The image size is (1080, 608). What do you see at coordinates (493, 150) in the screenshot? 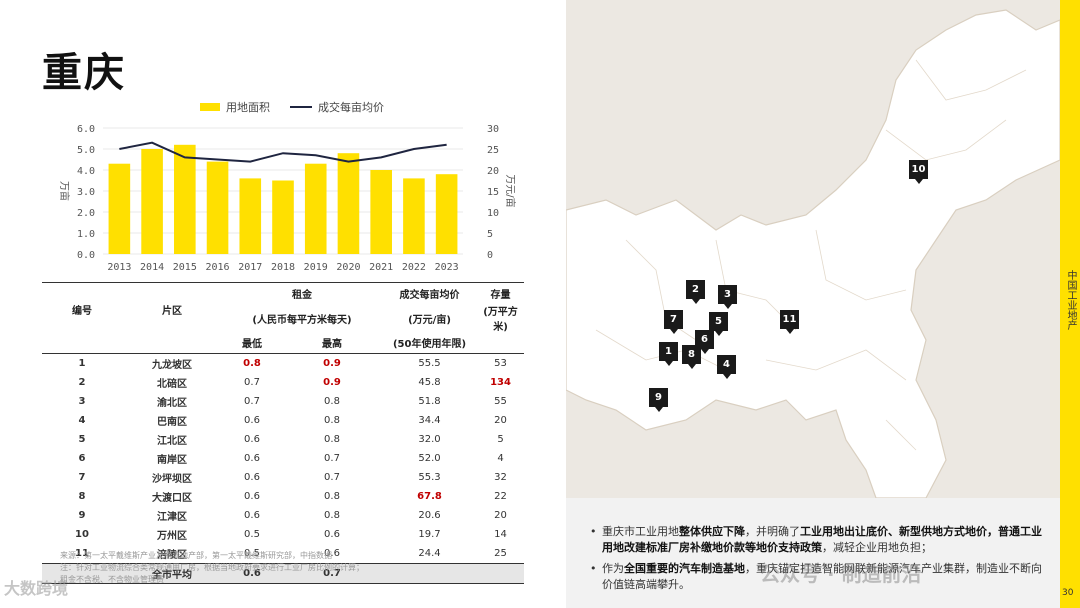
I see `y2-tick-label: 25` at bounding box center [493, 150].